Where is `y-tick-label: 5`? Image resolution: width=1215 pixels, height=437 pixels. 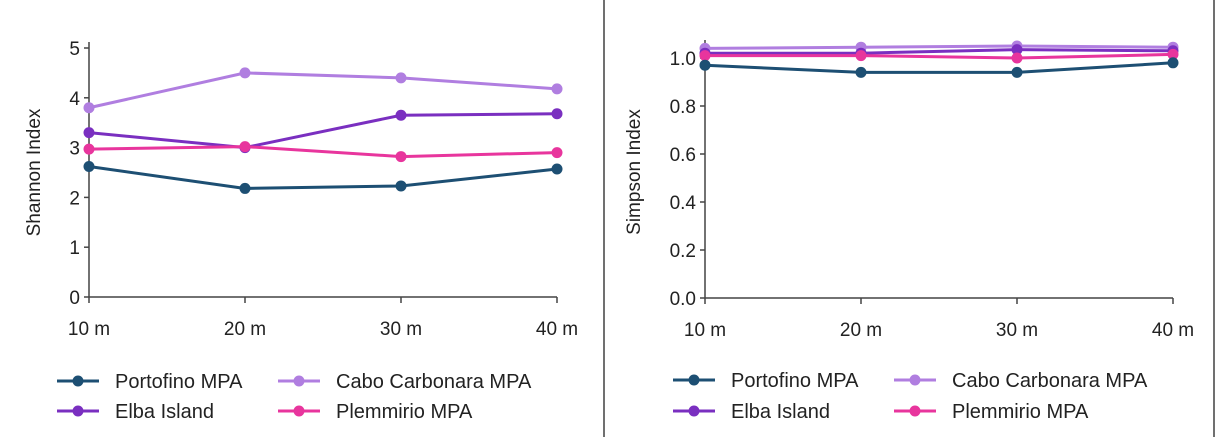
y-tick-label: 5 is located at coordinates (74, 49).